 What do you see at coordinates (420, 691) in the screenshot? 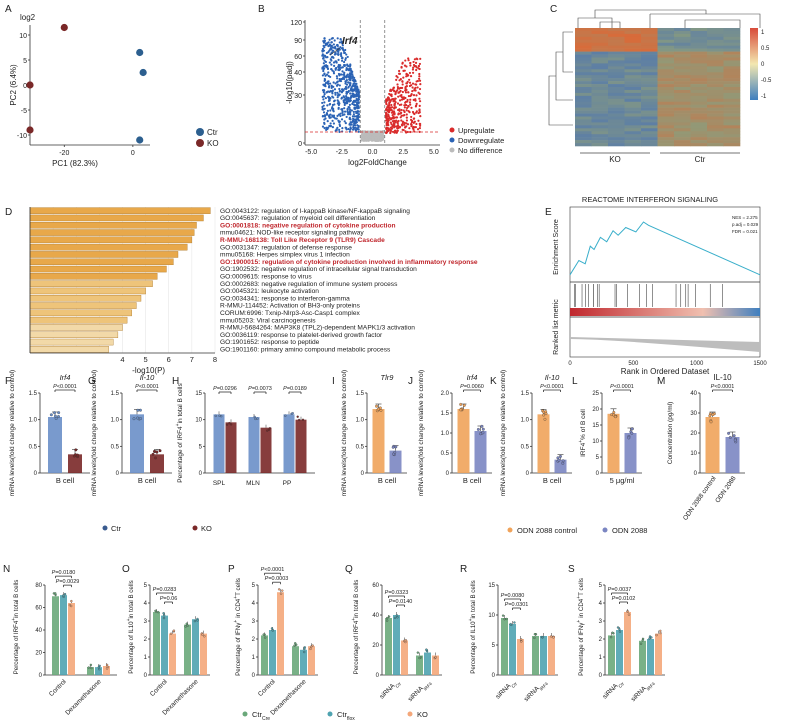
I see `category-label: siRNAIRF4` at bounding box center [420, 691].